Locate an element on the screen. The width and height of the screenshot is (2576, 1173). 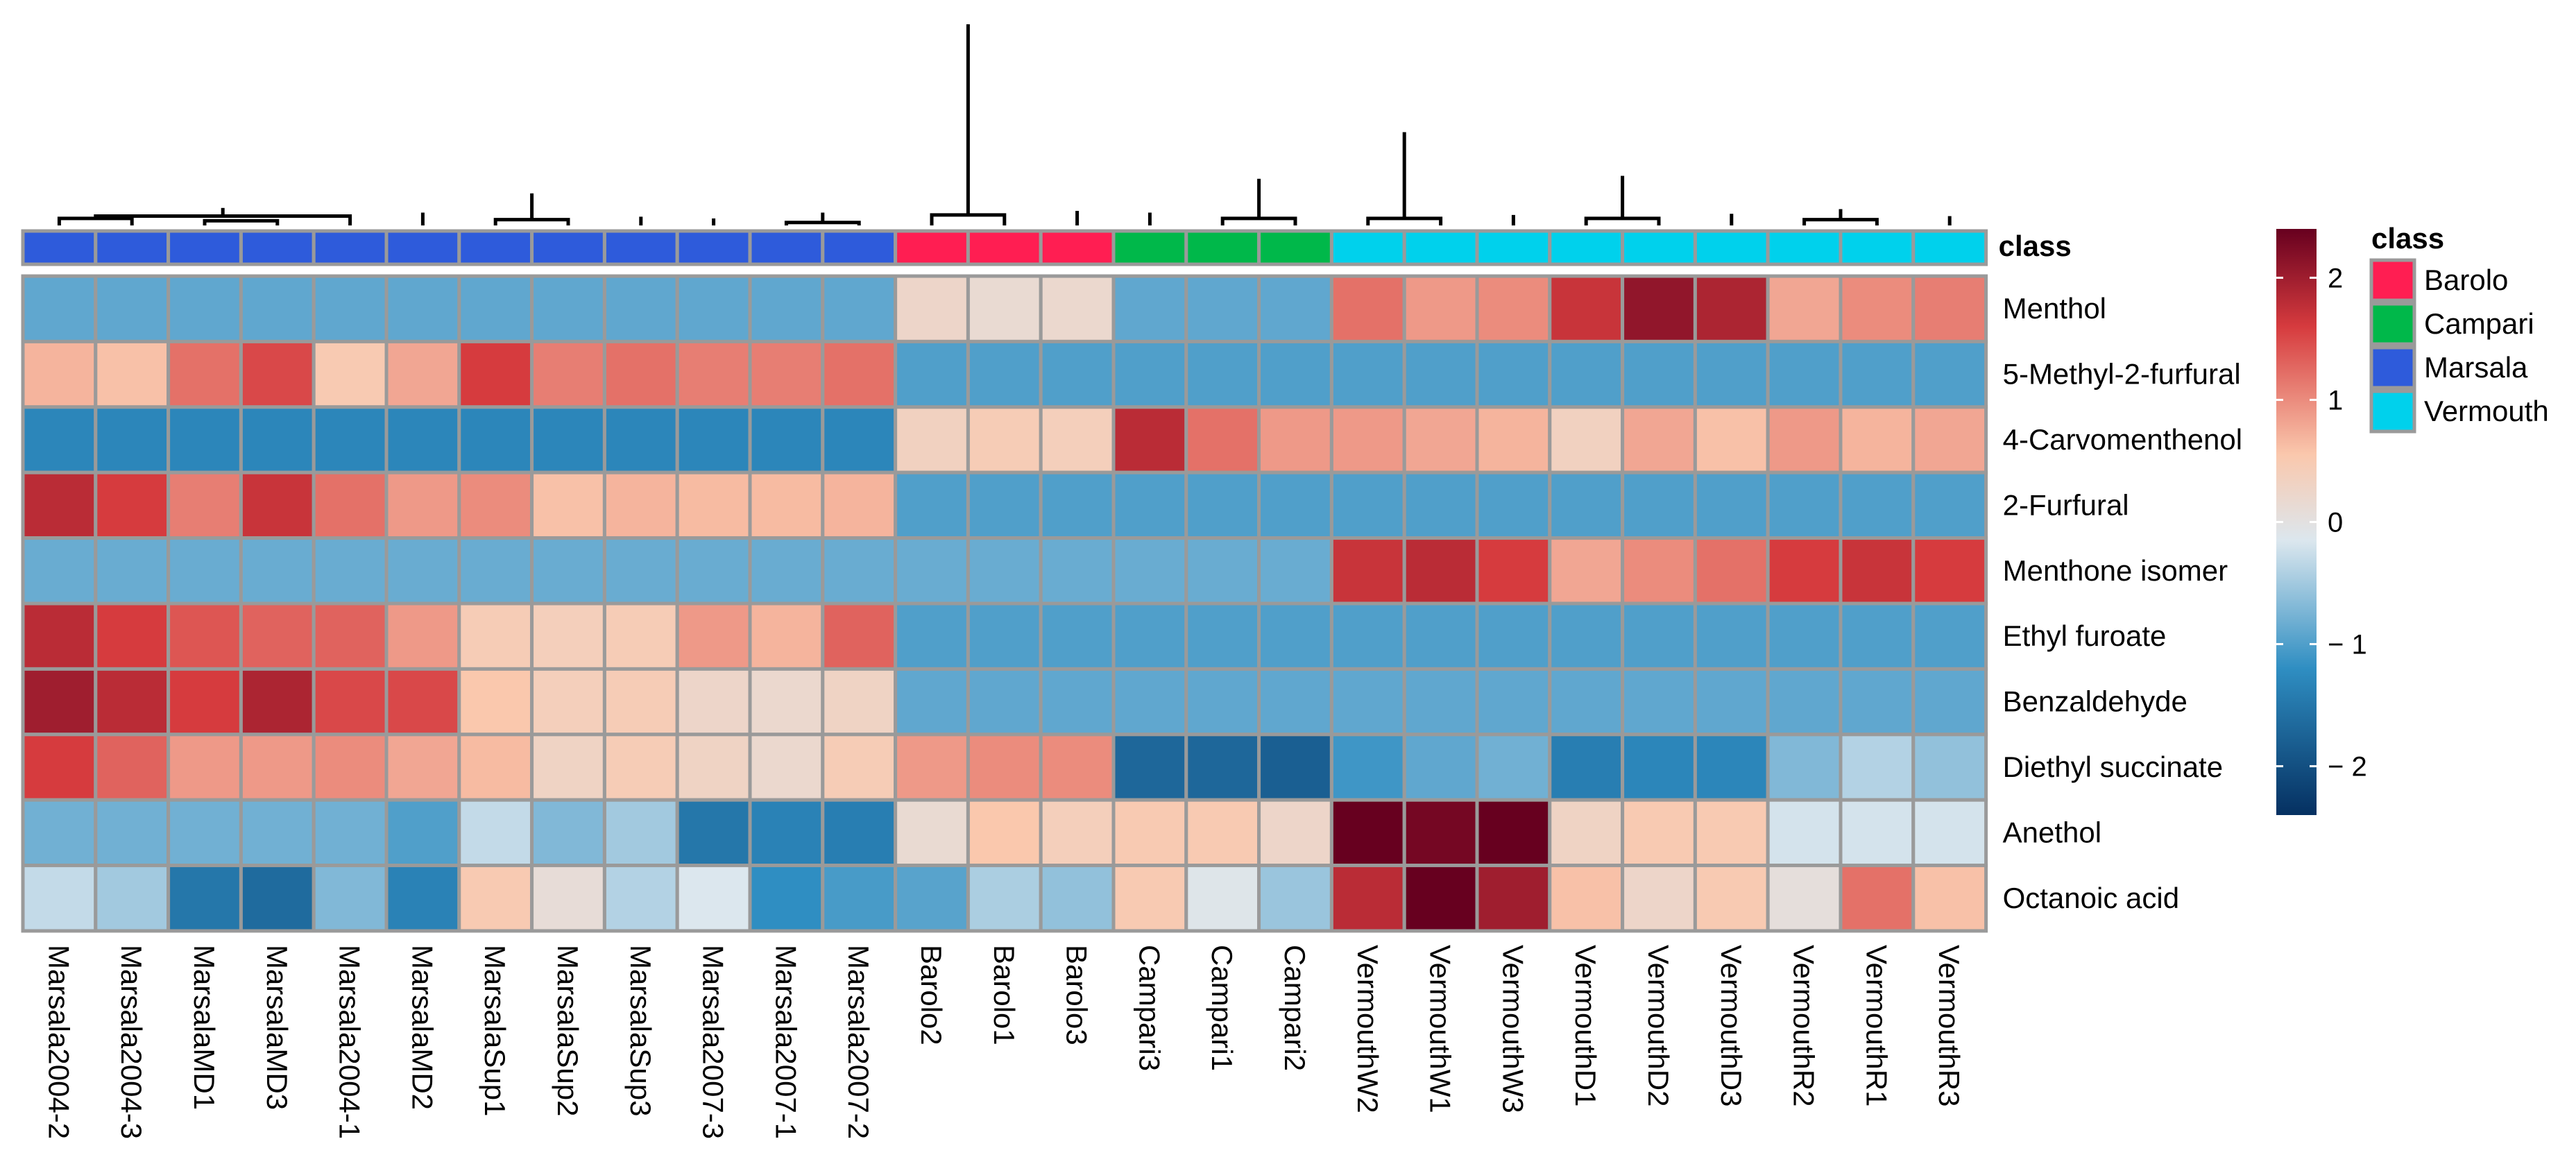
column-label: VermouthR2 is located at coordinates (1804, 1025).